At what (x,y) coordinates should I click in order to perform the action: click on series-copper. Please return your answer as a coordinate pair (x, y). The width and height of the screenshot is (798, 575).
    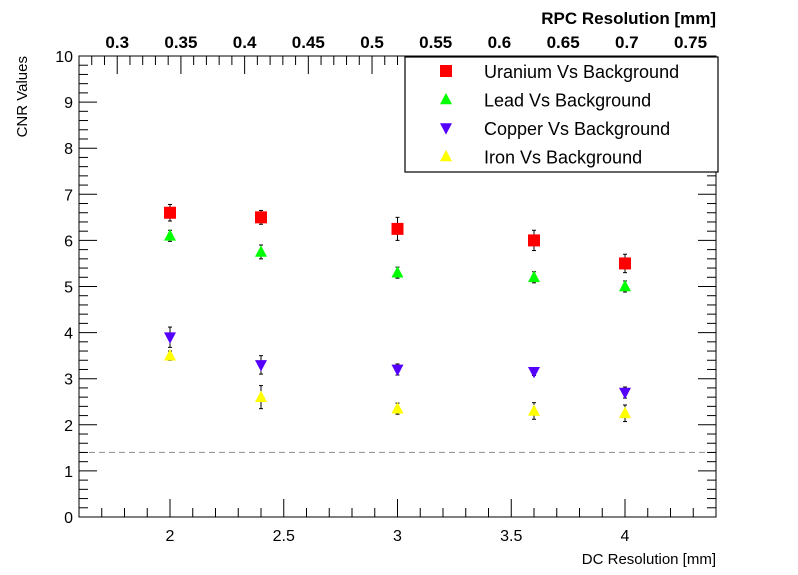
    Looking at the image, I should click on (397, 363).